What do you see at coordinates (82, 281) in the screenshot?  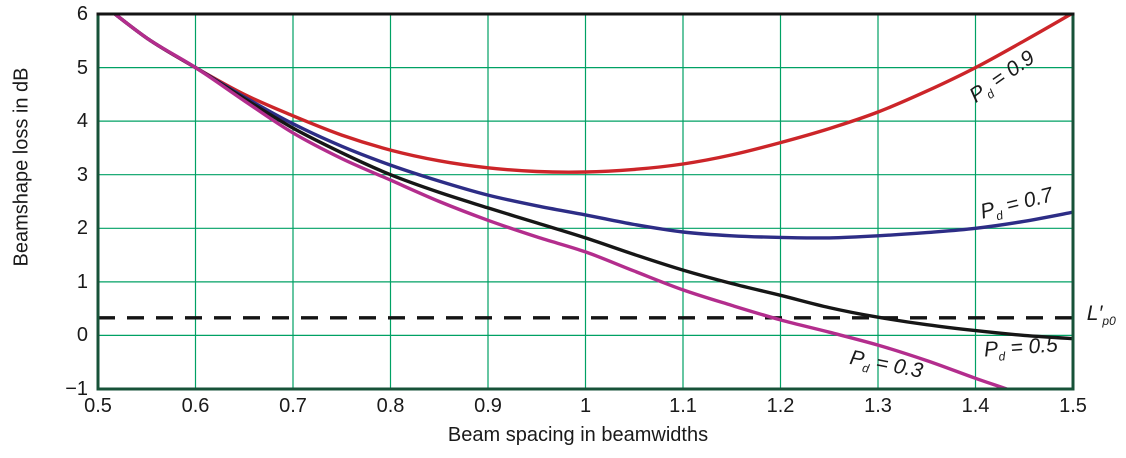 I see `y-tick-label-1: 1` at bounding box center [82, 281].